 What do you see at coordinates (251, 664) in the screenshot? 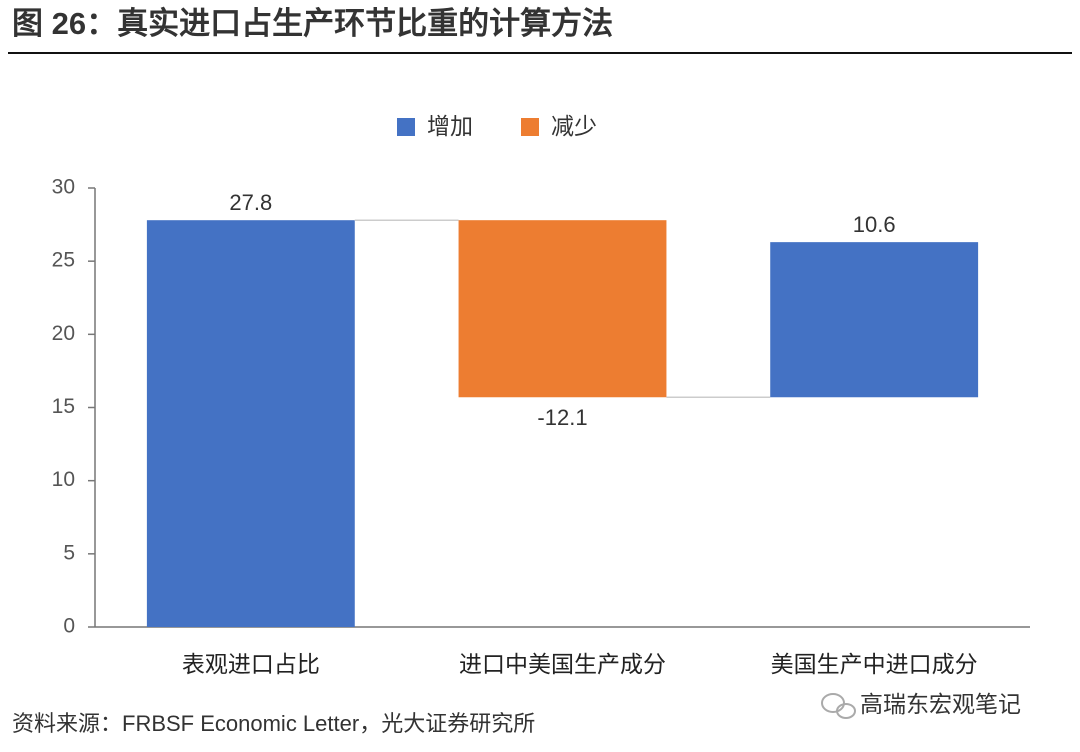
I see `x-tick-label: 表观进口占比` at bounding box center [251, 664].